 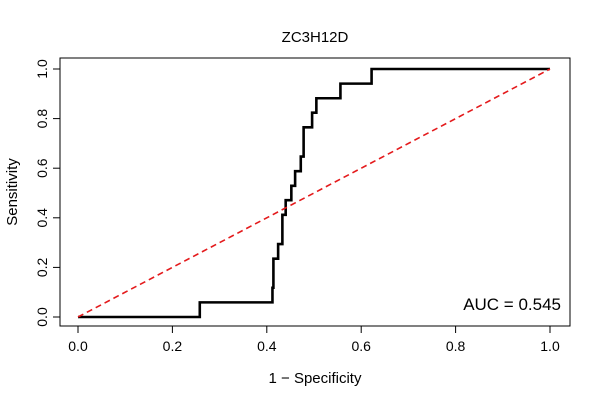 I want to click on x-tick-label: 0.6, so click(x=361, y=346).